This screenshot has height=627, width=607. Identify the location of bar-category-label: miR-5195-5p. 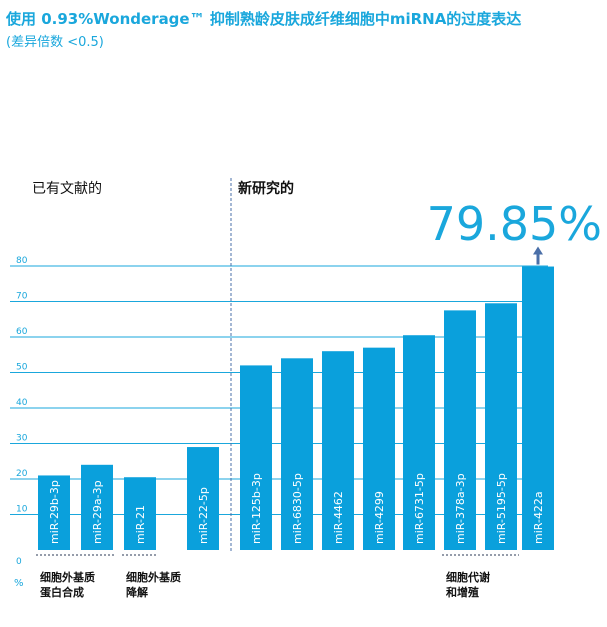
(501, 508).